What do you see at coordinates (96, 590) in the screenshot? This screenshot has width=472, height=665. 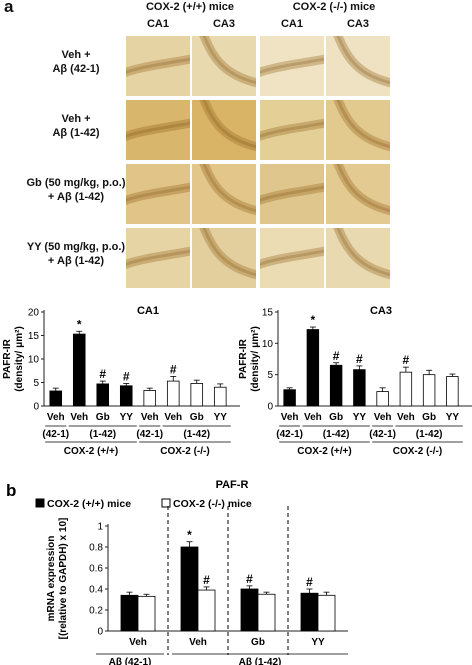 I see `y-tick-label: 0.4` at bounding box center [96, 590].